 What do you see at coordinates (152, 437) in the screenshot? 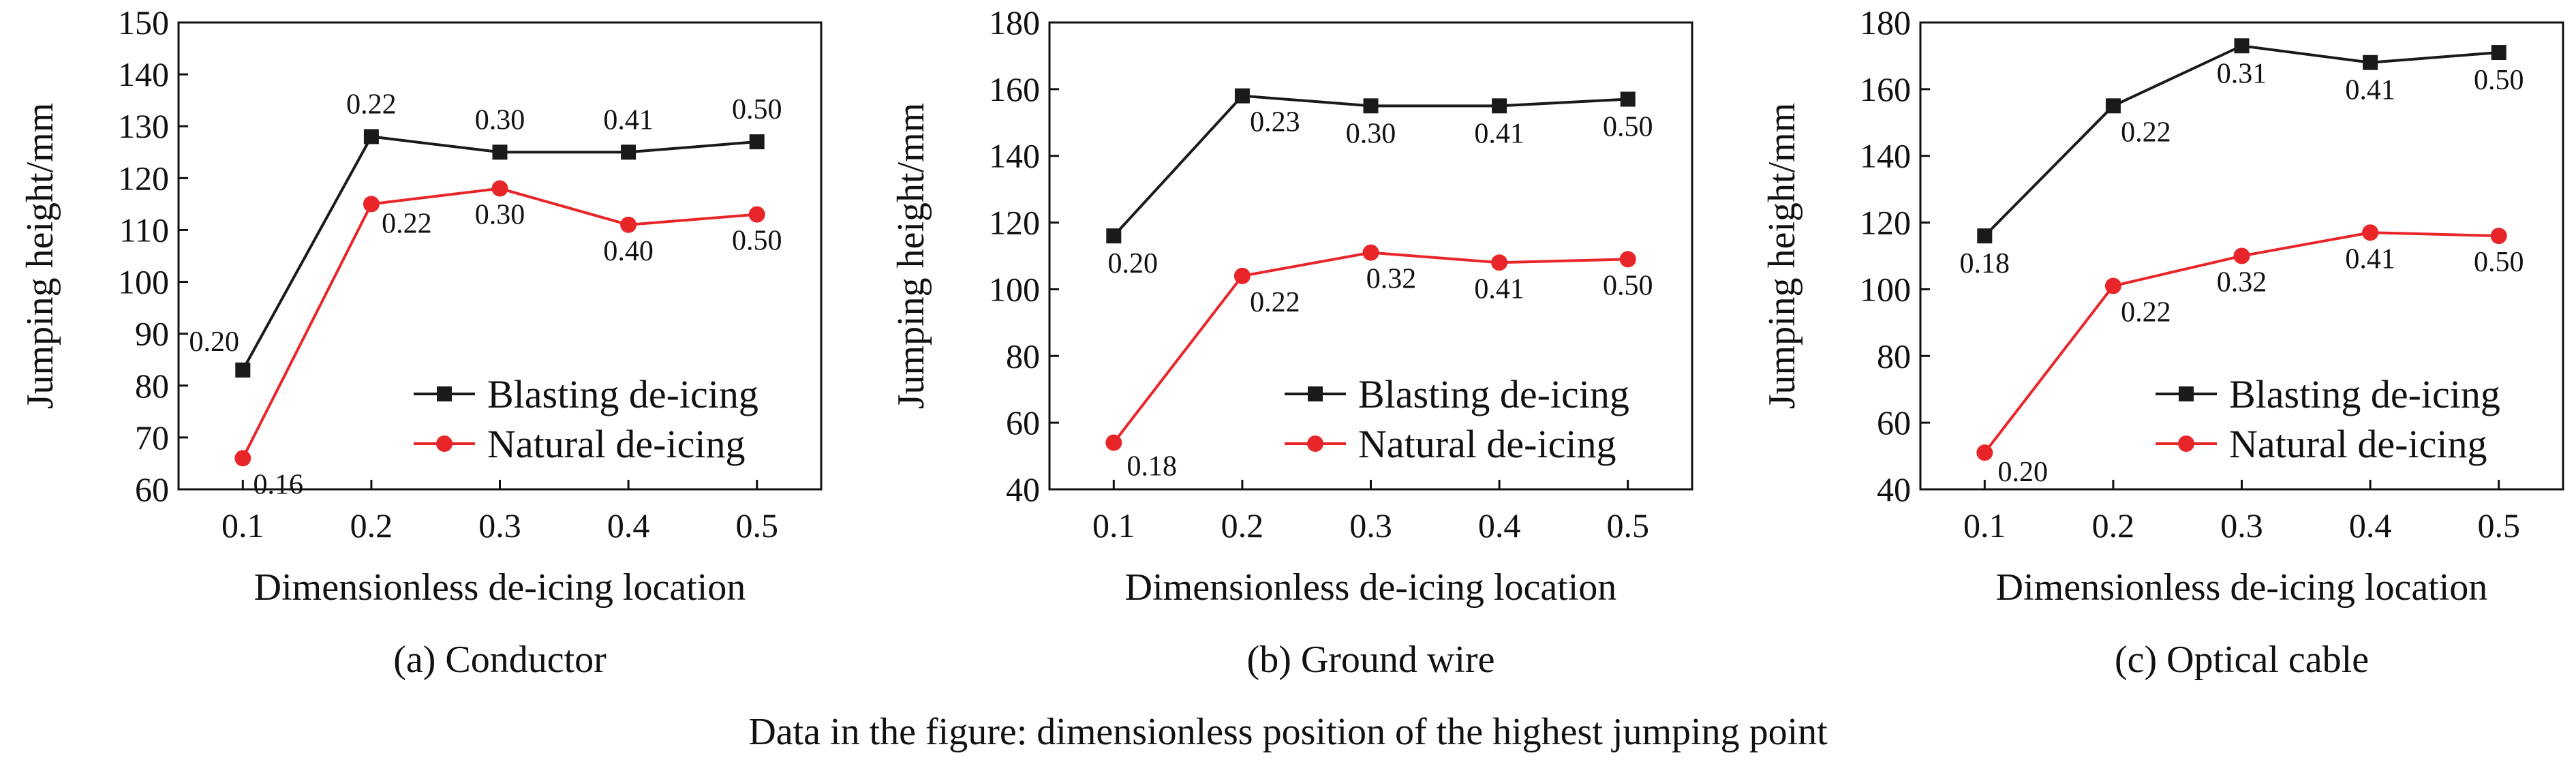
I see `y-tick-label: 70` at bounding box center [152, 437].